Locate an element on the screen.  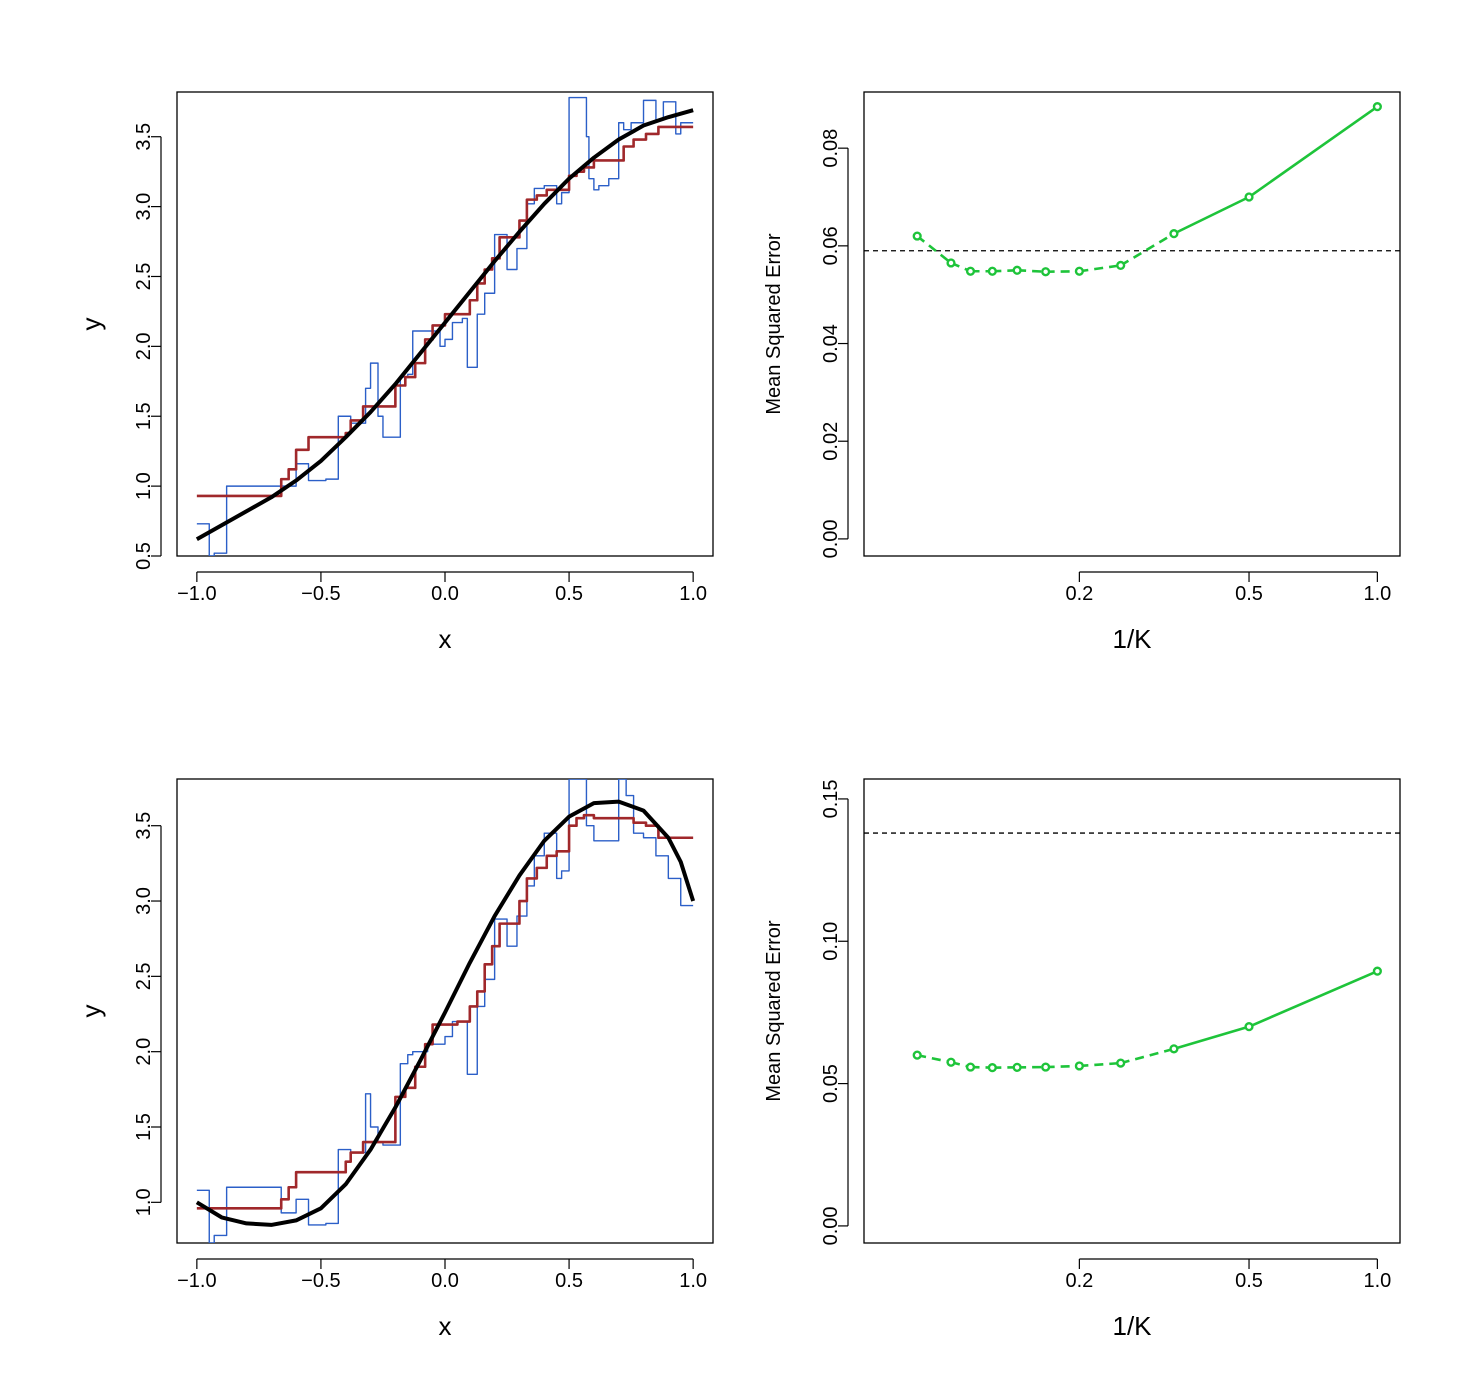
y-tick-label: 0.08 is located at coordinates (831, 148).